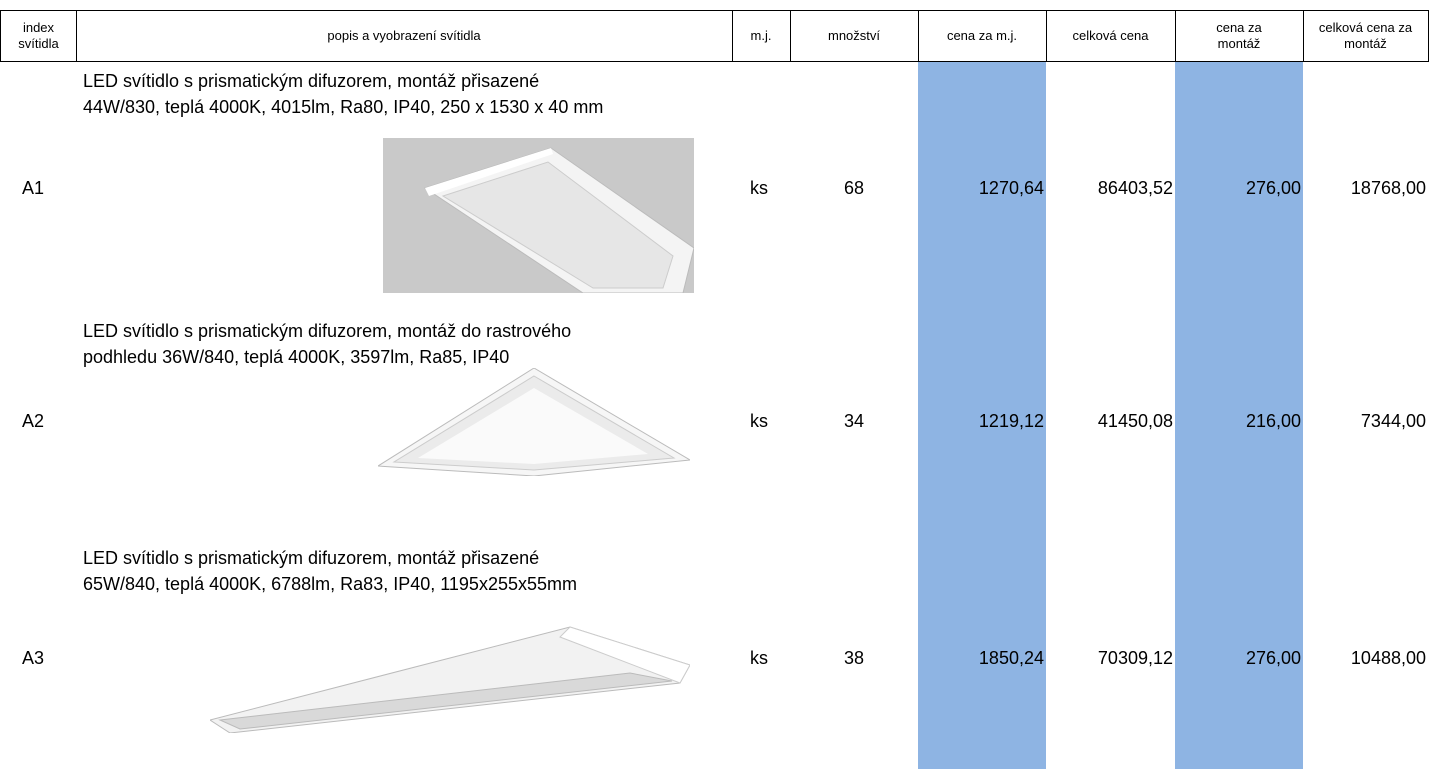  Describe the element at coordinates (1388, 188) in the screenshot. I see `cell-value: 18768,00` at that location.